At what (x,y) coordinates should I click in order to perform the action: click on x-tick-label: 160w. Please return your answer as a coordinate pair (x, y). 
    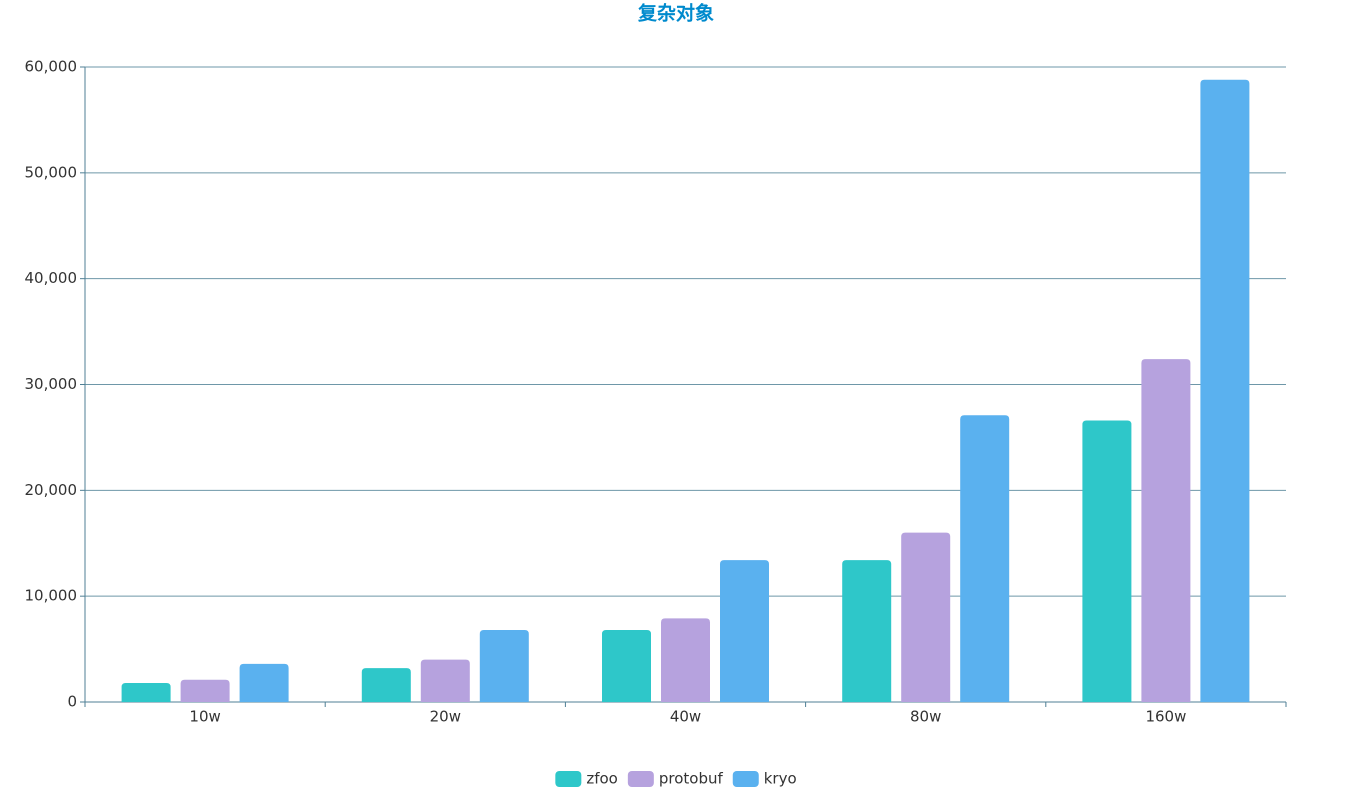
    Looking at the image, I should click on (1165, 717).